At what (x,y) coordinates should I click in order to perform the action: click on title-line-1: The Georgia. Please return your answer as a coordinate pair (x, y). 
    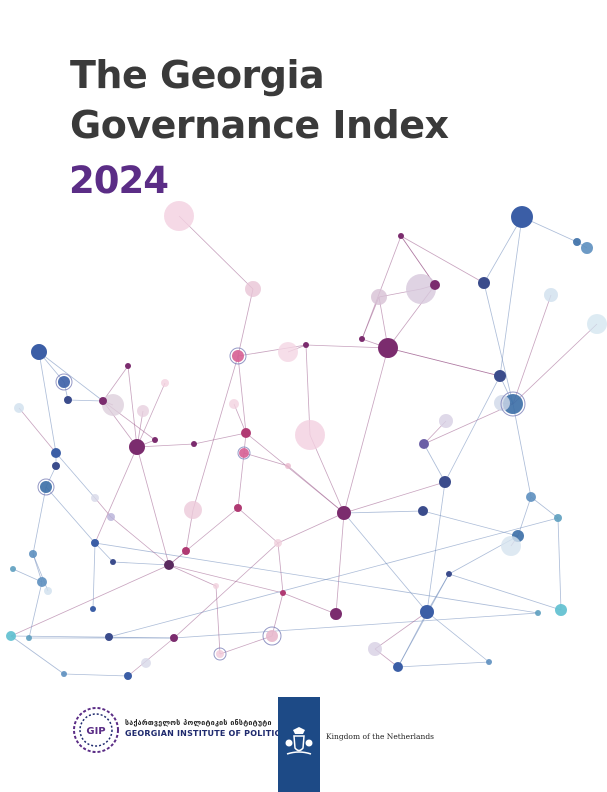
    Looking at the image, I should click on (197, 75).